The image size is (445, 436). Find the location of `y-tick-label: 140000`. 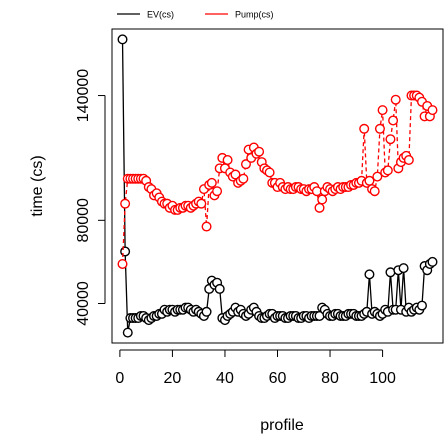

y-tick-label: 140000 is located at coordinates (83, 95).